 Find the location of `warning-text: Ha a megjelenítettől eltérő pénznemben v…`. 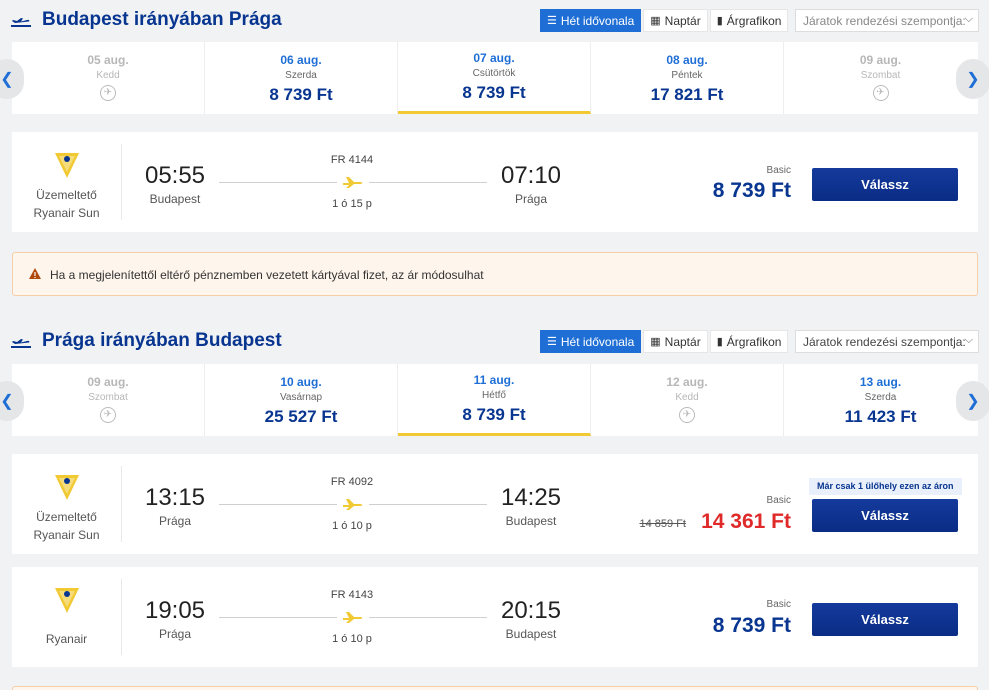

warning-text: Ha a megjelenítettől eltérő pénznemben v… is located at coordinates (267, 275).